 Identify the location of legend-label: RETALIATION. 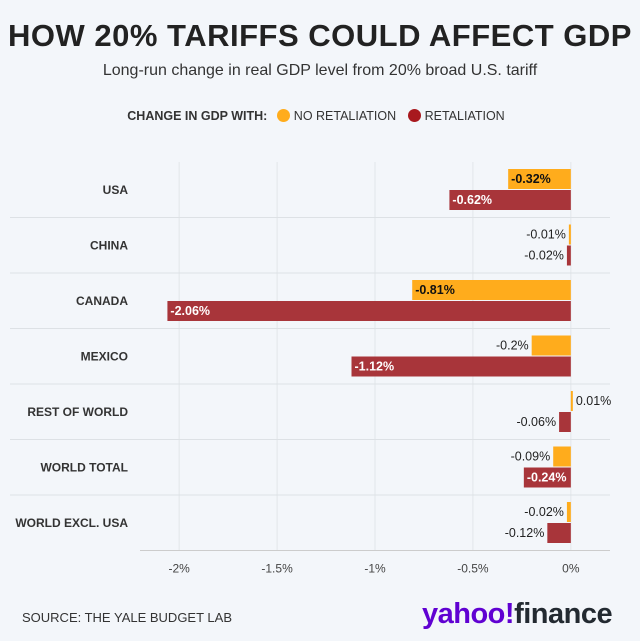
(464, 116).